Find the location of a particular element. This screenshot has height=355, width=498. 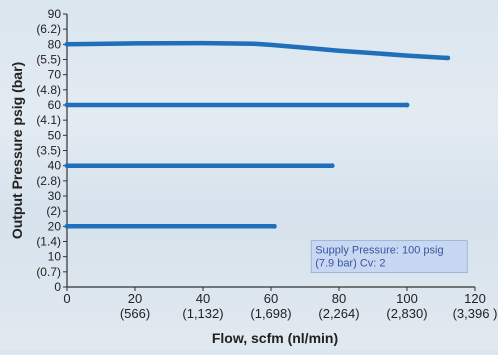

x-tick-sublabel: (566) is located at coordinates (135, 313).